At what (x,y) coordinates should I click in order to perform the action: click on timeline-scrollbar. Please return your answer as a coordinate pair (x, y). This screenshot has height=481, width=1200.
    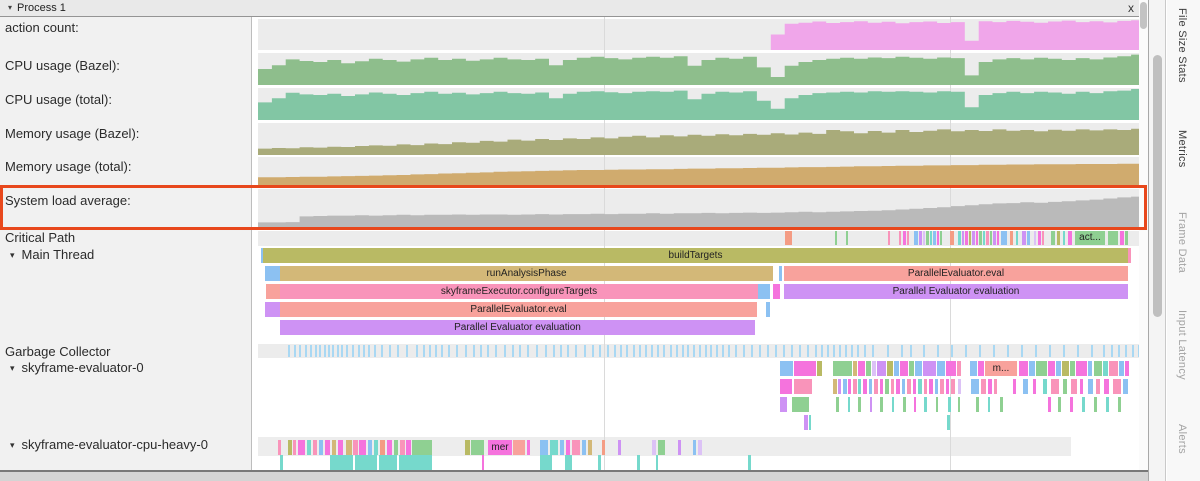
    Looking at the image, I should click on (1143, 235).